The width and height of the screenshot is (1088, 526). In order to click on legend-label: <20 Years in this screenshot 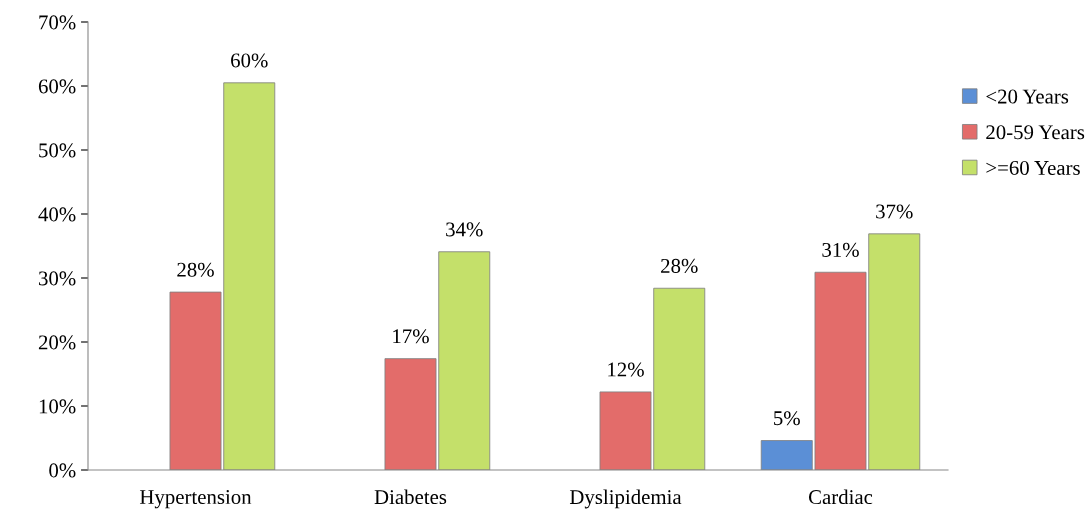, I will do `click(1027, 96)`.